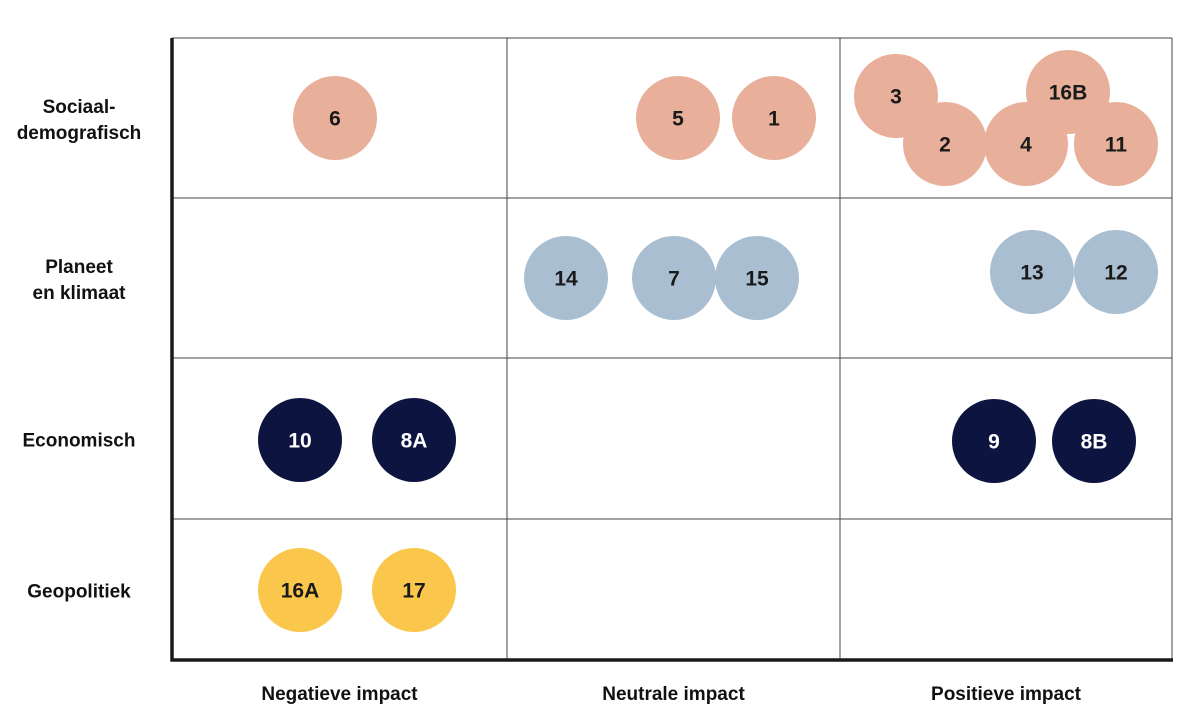  I want to click on bubble-7: 7, so click(674, 278).